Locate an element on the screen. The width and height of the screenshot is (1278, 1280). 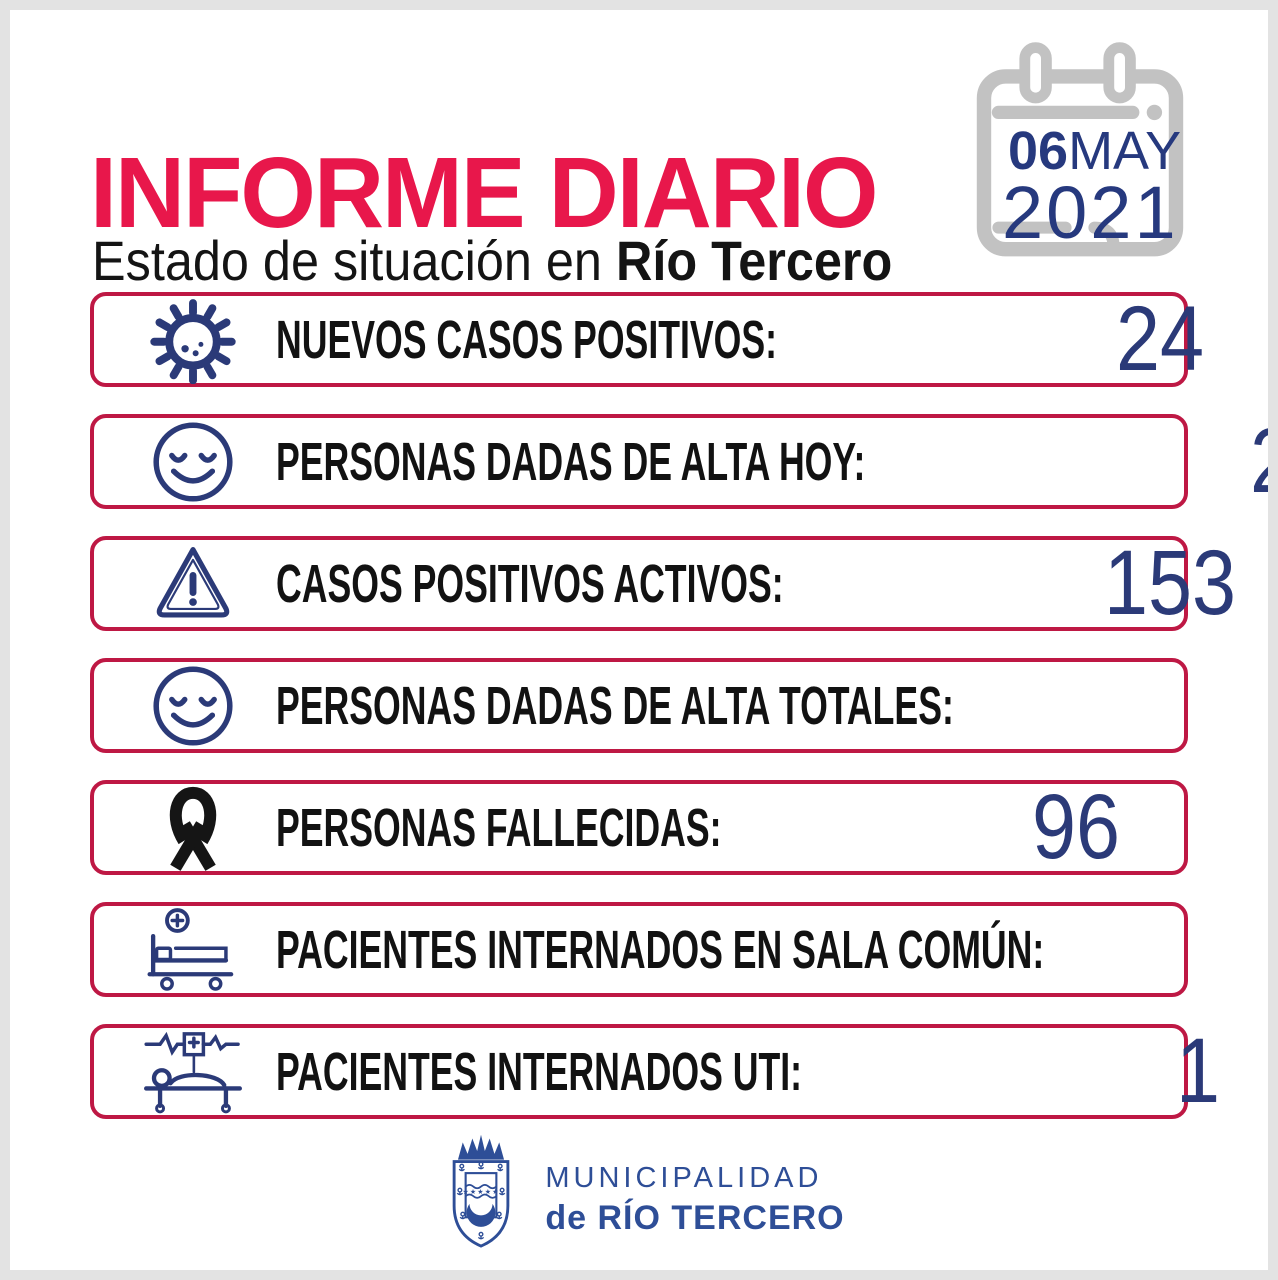
stat-row-casos-activos: CASOS POSITIVOS ACTIVOS: 153 is located at coordinates (663, 583).